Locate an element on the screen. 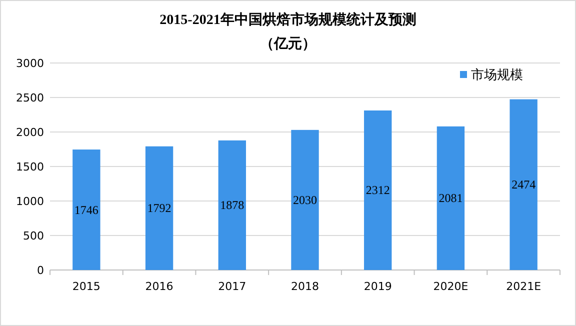 The height and width of the screenshot is (326, 576). x-tick-label: 2016 is located at coordinates (159, 286).